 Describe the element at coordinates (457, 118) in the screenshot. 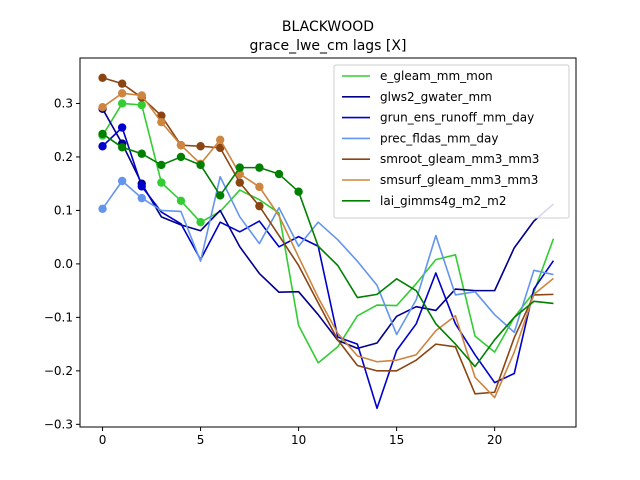

I see `legend-label: grun_ens_runoff_mm_day` at that location.